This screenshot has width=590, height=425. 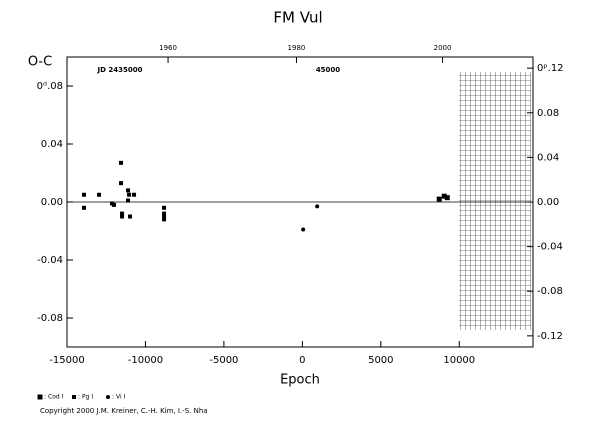 What do you see at coordinates (328, 70) in the screenshot?
I see `annotation: 45000` at bounding box center [328, 70].